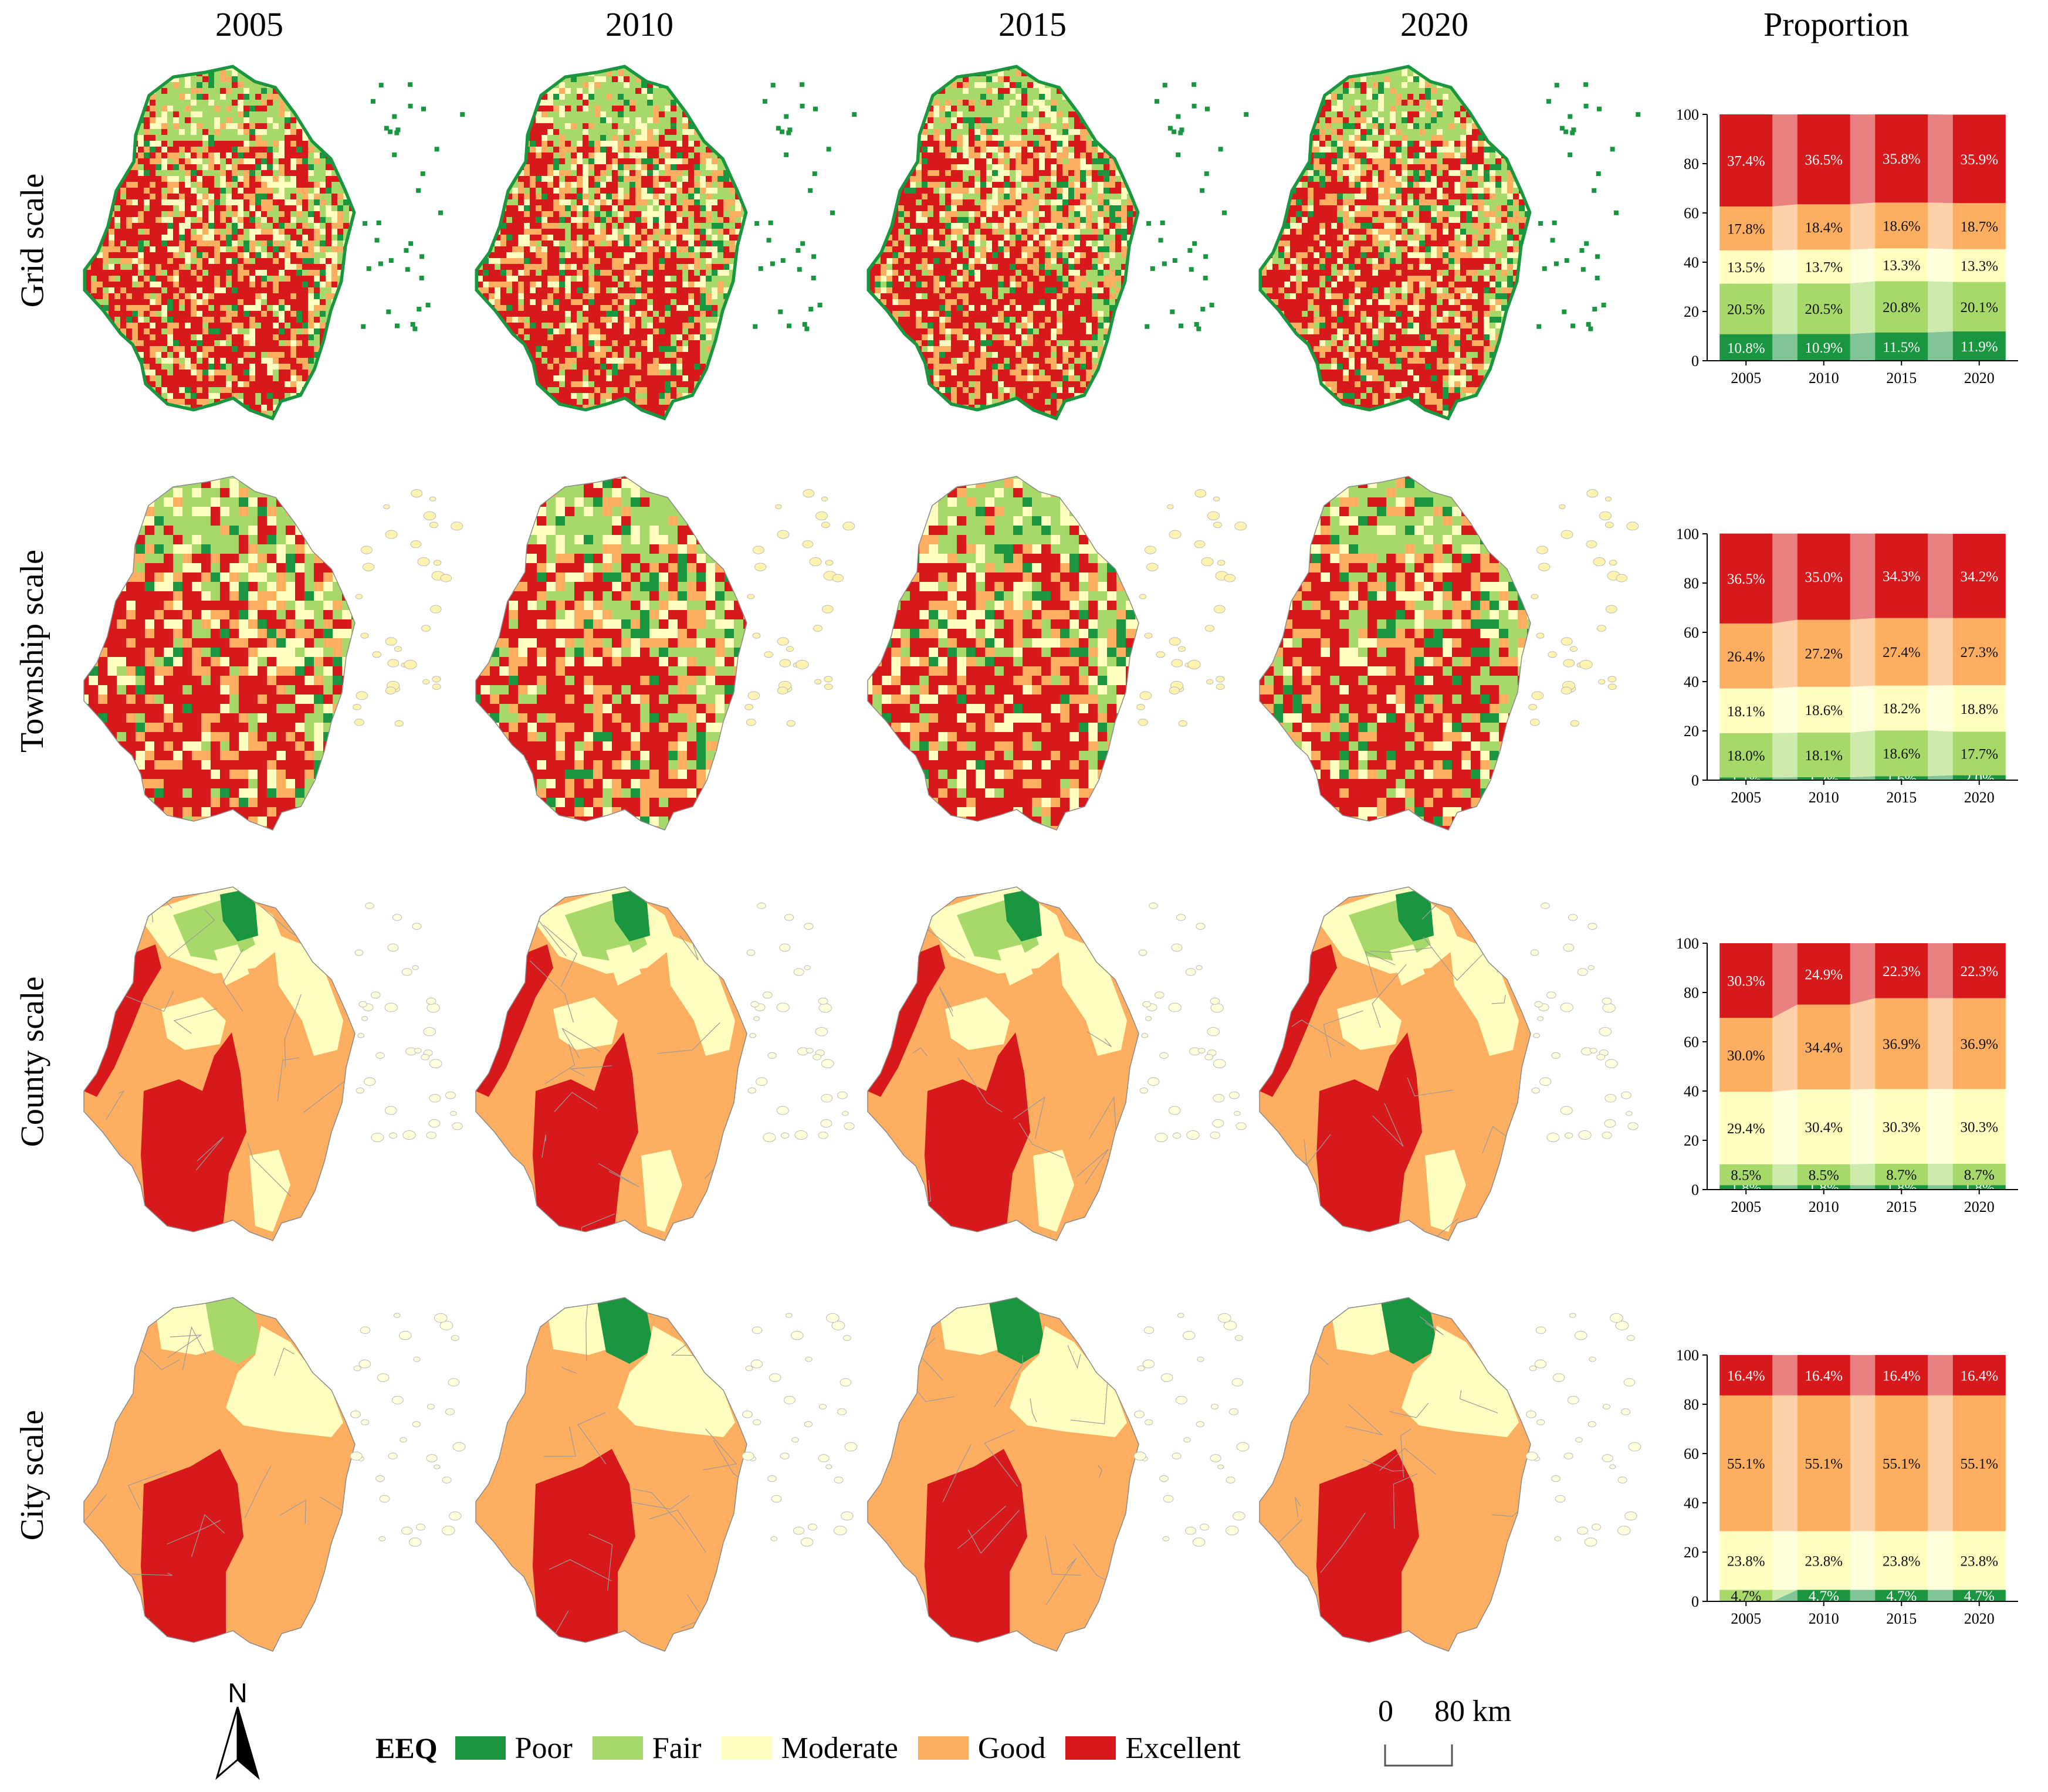  I want to click on data-label-moderate-2010: 18.6%, so click(1824, 711).